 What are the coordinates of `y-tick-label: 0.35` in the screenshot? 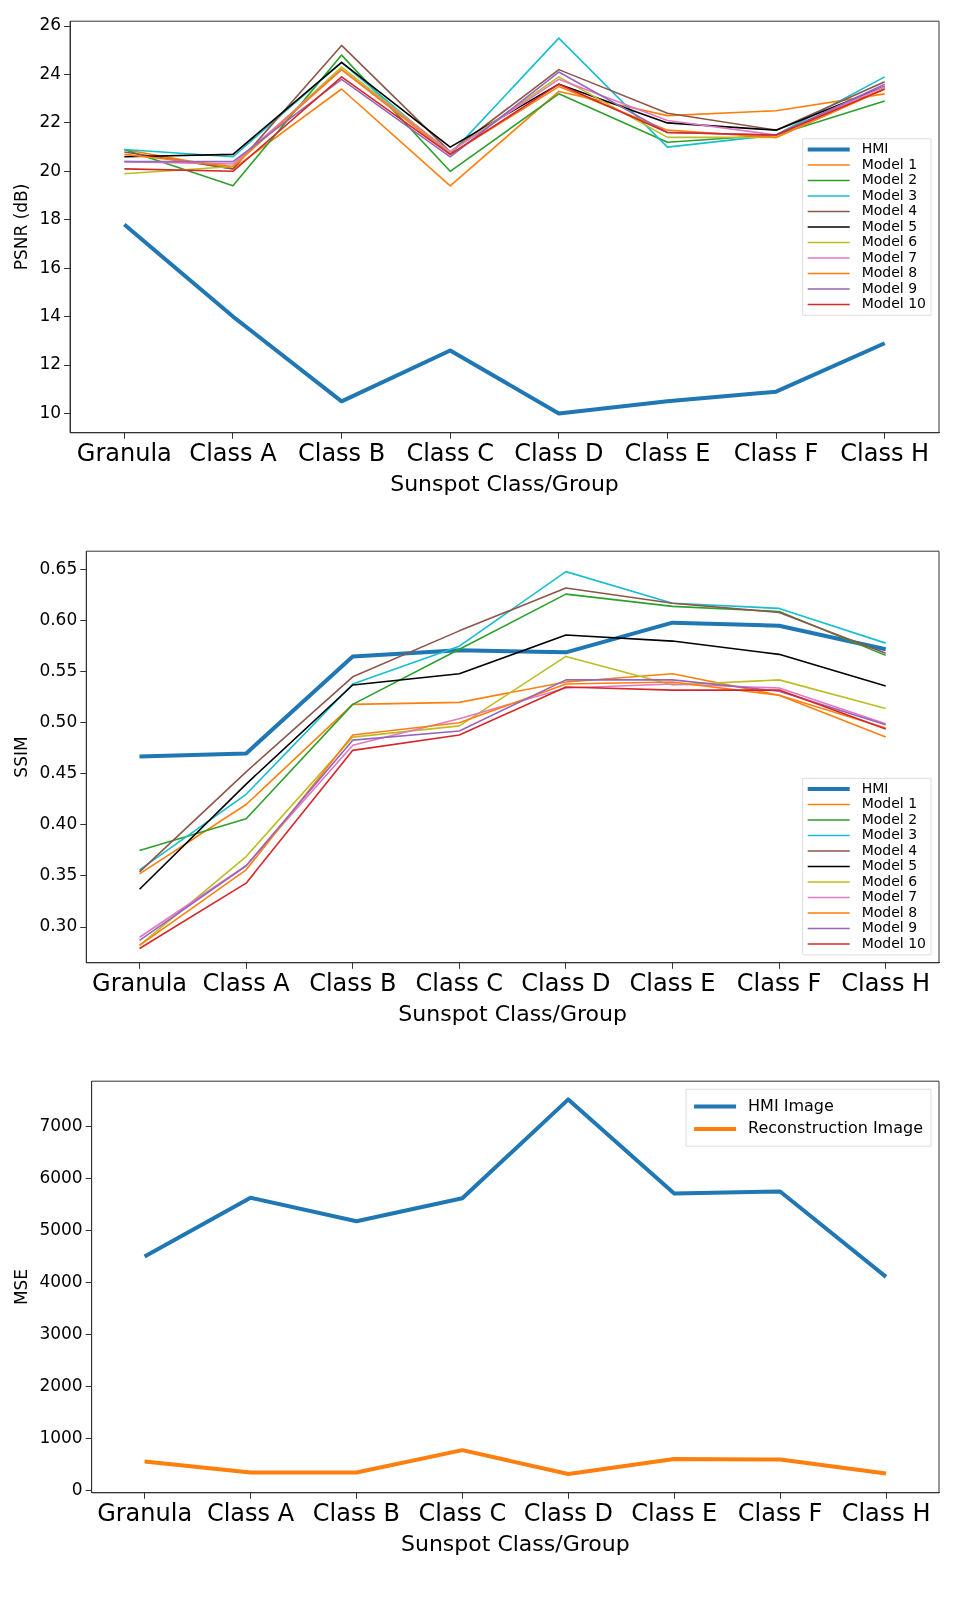 It's located at (58, 874).